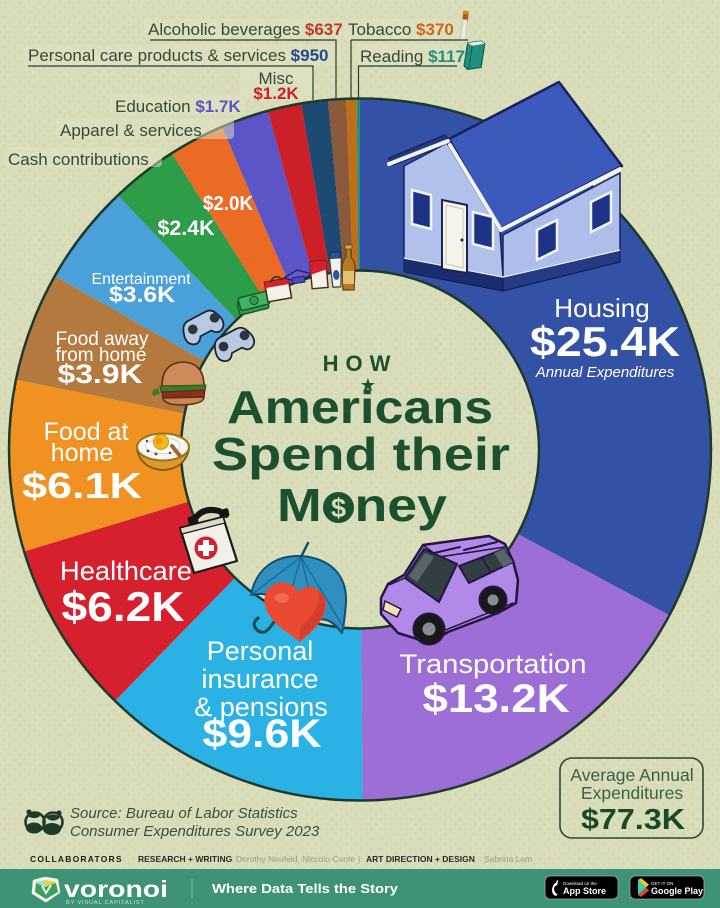 The height and width of the screenshot is (908, 720). Describe the element at coordinates (142, 294) in the screenshot. I see `svg-text: $3.6K` at that location.